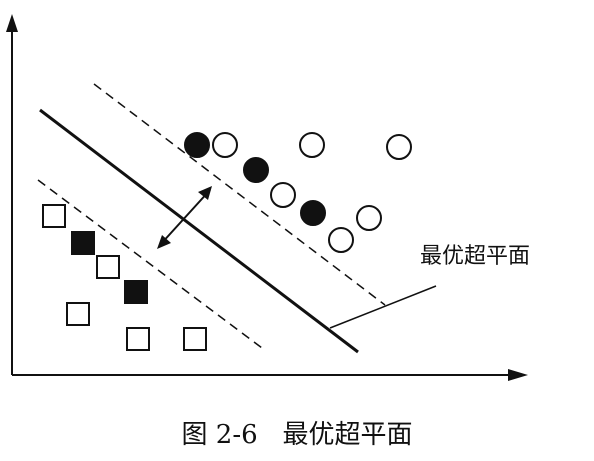 This screenshot has width=594, height=461. Describe the element at coordinates (150, 264) in the screenshot. I see `margin-line-lower` at that location.